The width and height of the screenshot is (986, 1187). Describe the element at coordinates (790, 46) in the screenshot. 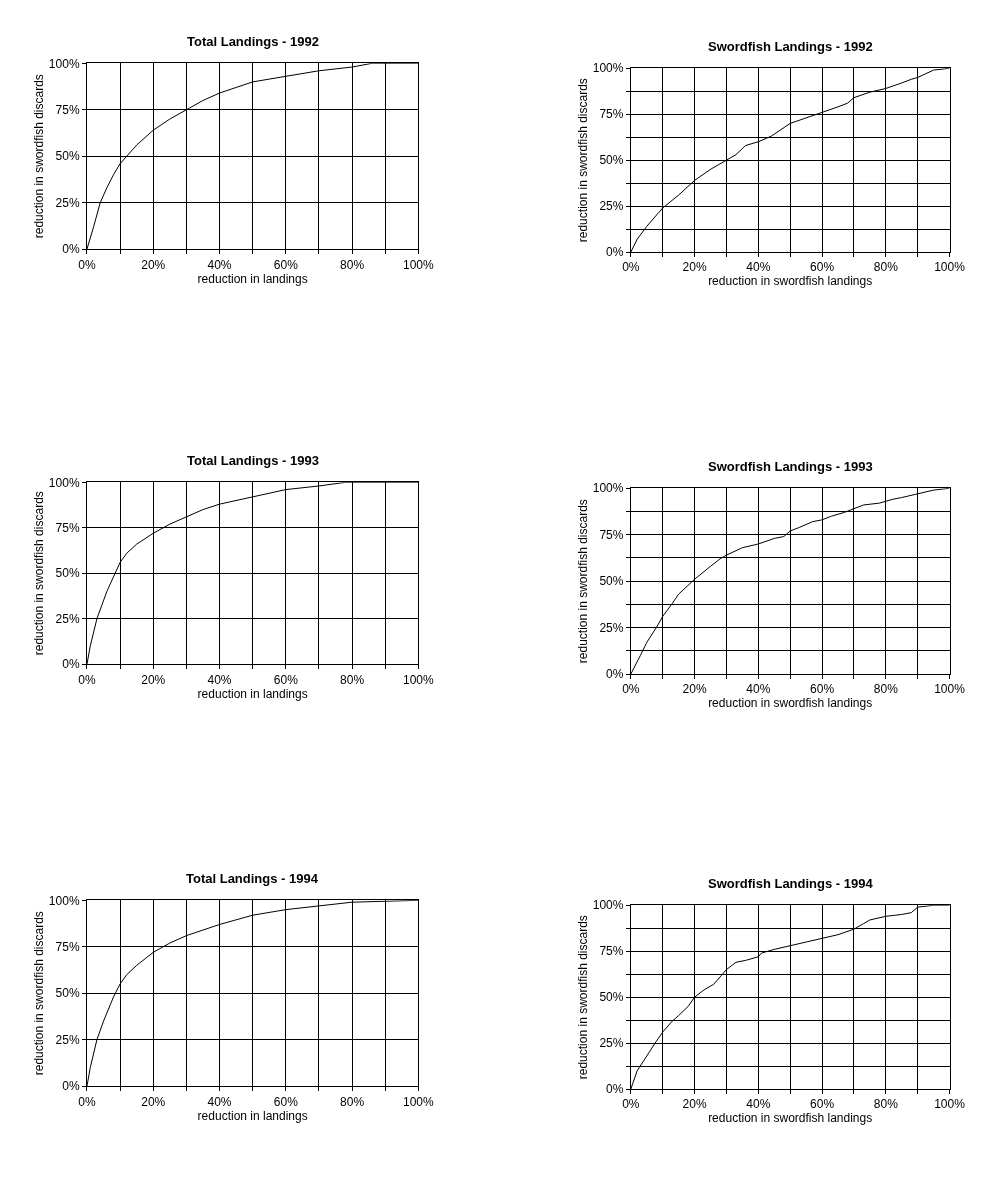

I see `chart-title: Swordfish Landings - 1992` at that location.